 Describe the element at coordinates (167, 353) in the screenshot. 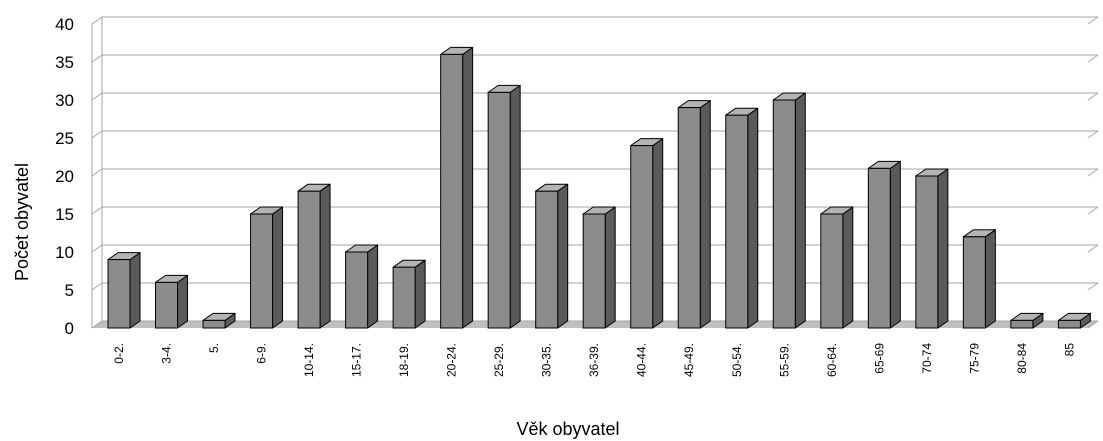

I see `x-tick-label: 3-4.` at that location.